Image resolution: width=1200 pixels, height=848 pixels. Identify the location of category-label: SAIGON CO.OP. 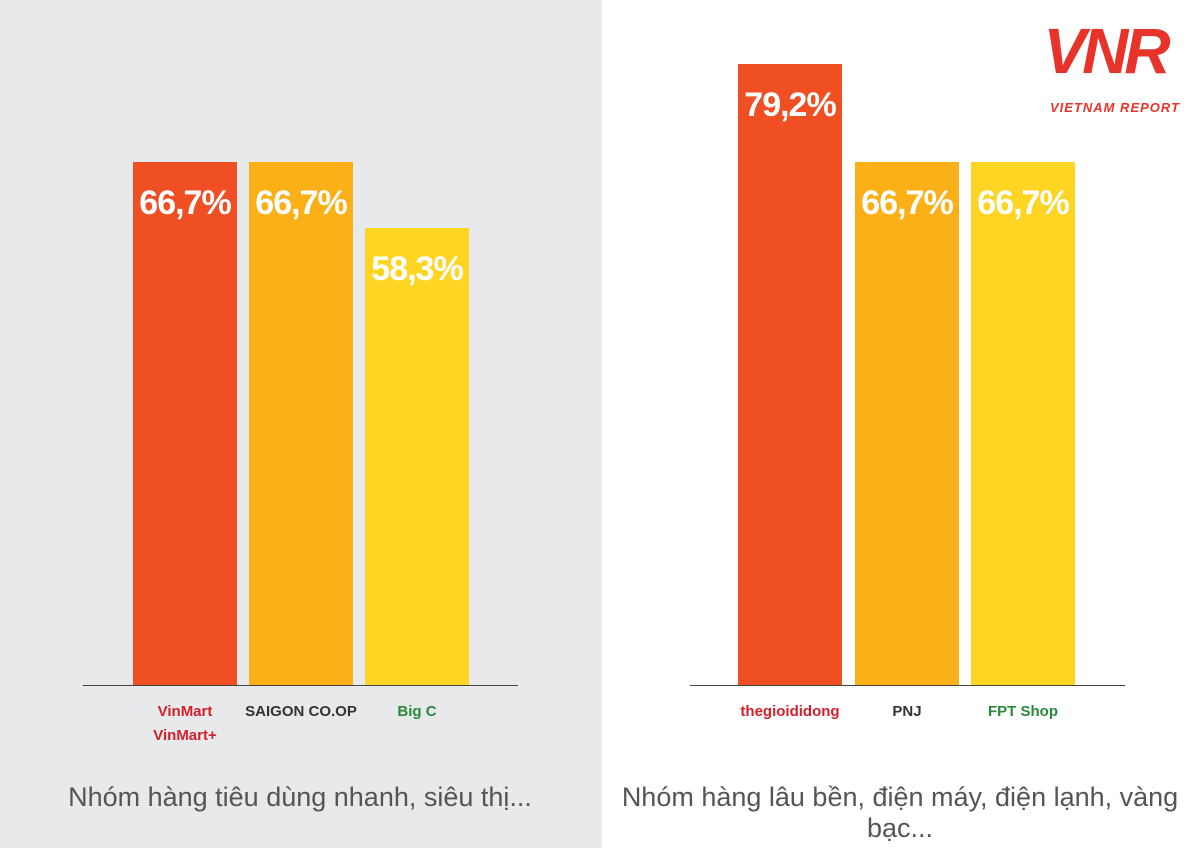
(301, 711).